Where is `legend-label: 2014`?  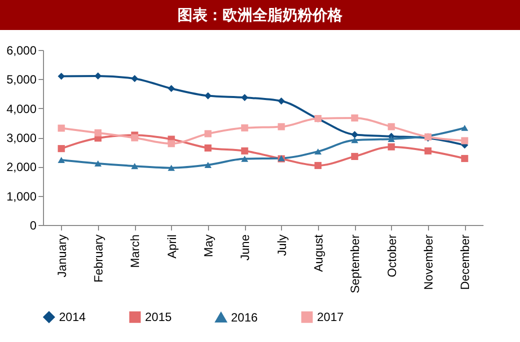 legend-label: 2014 is located at coordinates (72, 317).